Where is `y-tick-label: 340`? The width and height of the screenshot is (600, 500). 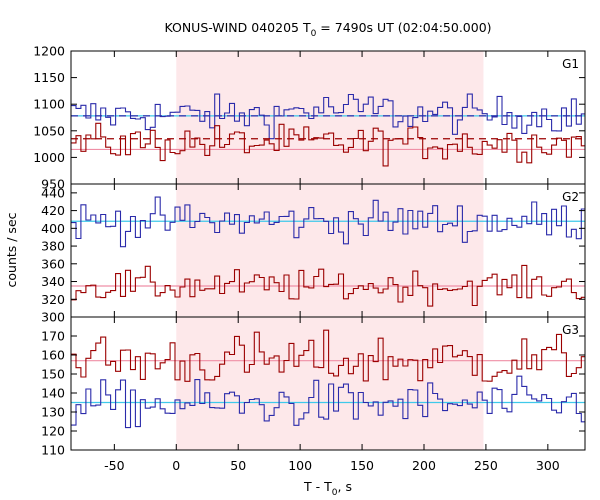
y-tick-label: 340 is located at coordinates (53, 281).